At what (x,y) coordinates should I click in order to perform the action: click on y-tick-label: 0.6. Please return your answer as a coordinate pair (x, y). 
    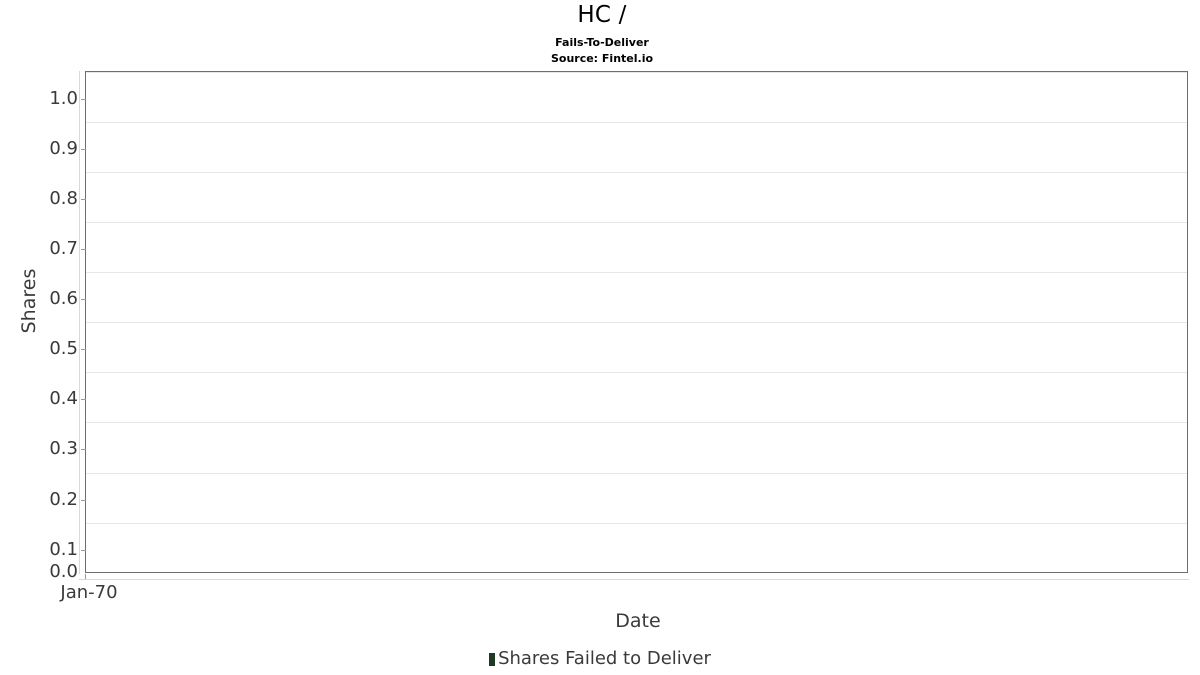
    Looking at the image, I should click on (63, 298).